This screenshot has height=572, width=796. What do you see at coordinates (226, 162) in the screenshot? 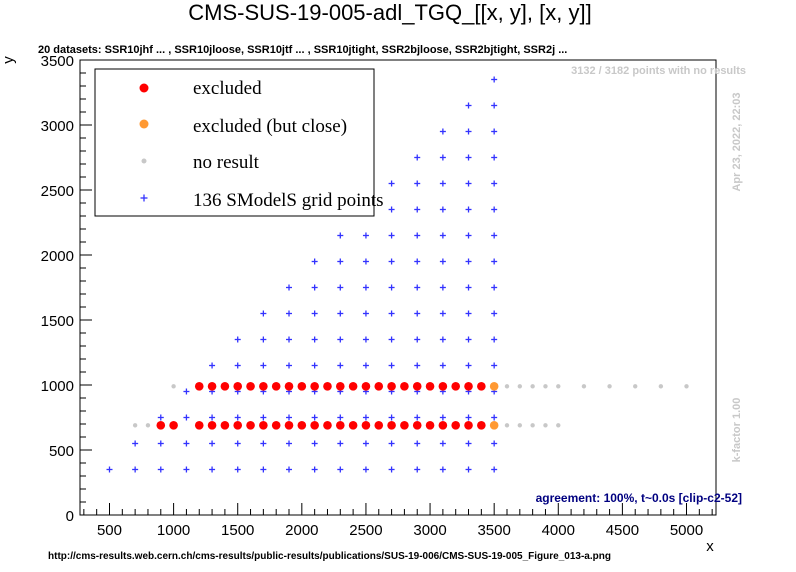
I see `legend-label-no-result: no result` at bounding box center [226, 162].